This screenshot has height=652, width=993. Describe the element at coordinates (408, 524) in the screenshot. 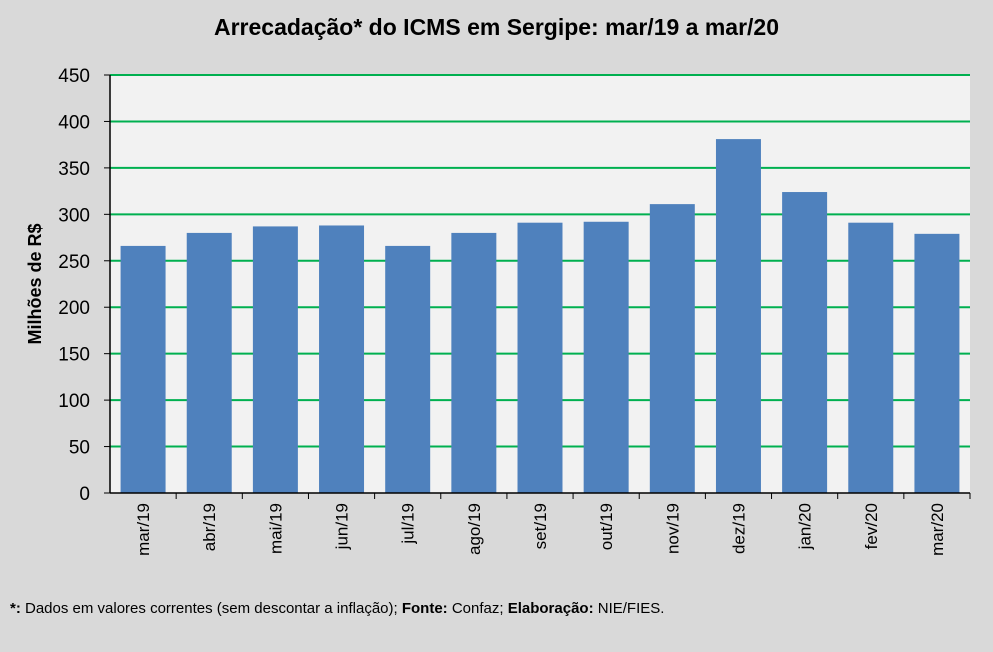

I see `x-tick-label: jul/19` at that location.